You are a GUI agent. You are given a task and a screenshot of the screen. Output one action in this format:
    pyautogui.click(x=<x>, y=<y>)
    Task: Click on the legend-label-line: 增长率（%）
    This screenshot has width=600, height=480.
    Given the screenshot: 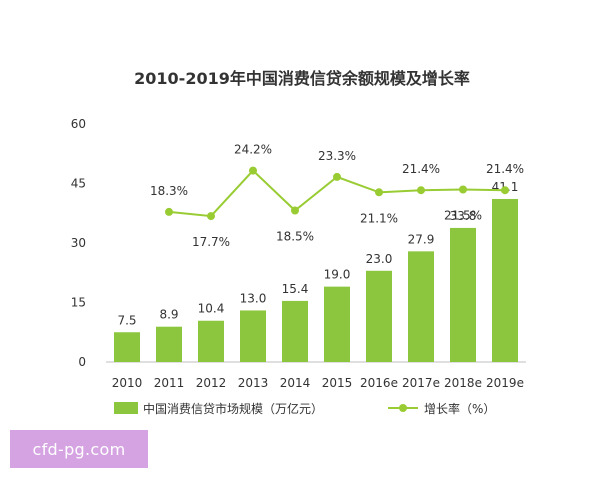 What is the action you would take?
    pyautogui.click(x=459, y=408)
    